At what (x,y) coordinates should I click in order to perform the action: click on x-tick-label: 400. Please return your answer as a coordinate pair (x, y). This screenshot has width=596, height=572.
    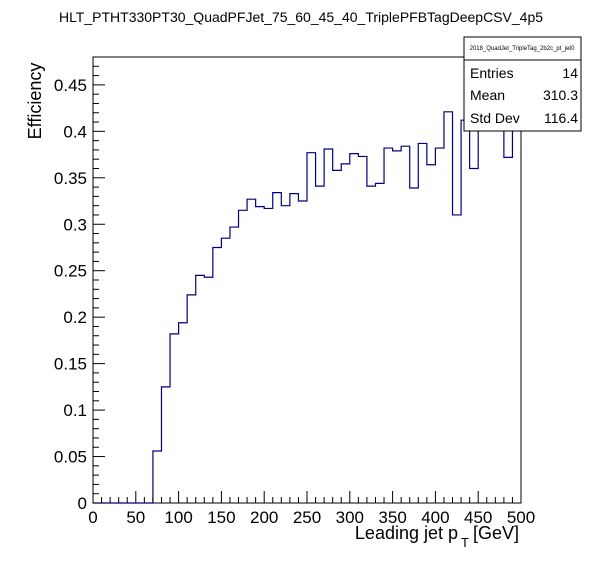
    Looking at the image, I should click on (435, 517).